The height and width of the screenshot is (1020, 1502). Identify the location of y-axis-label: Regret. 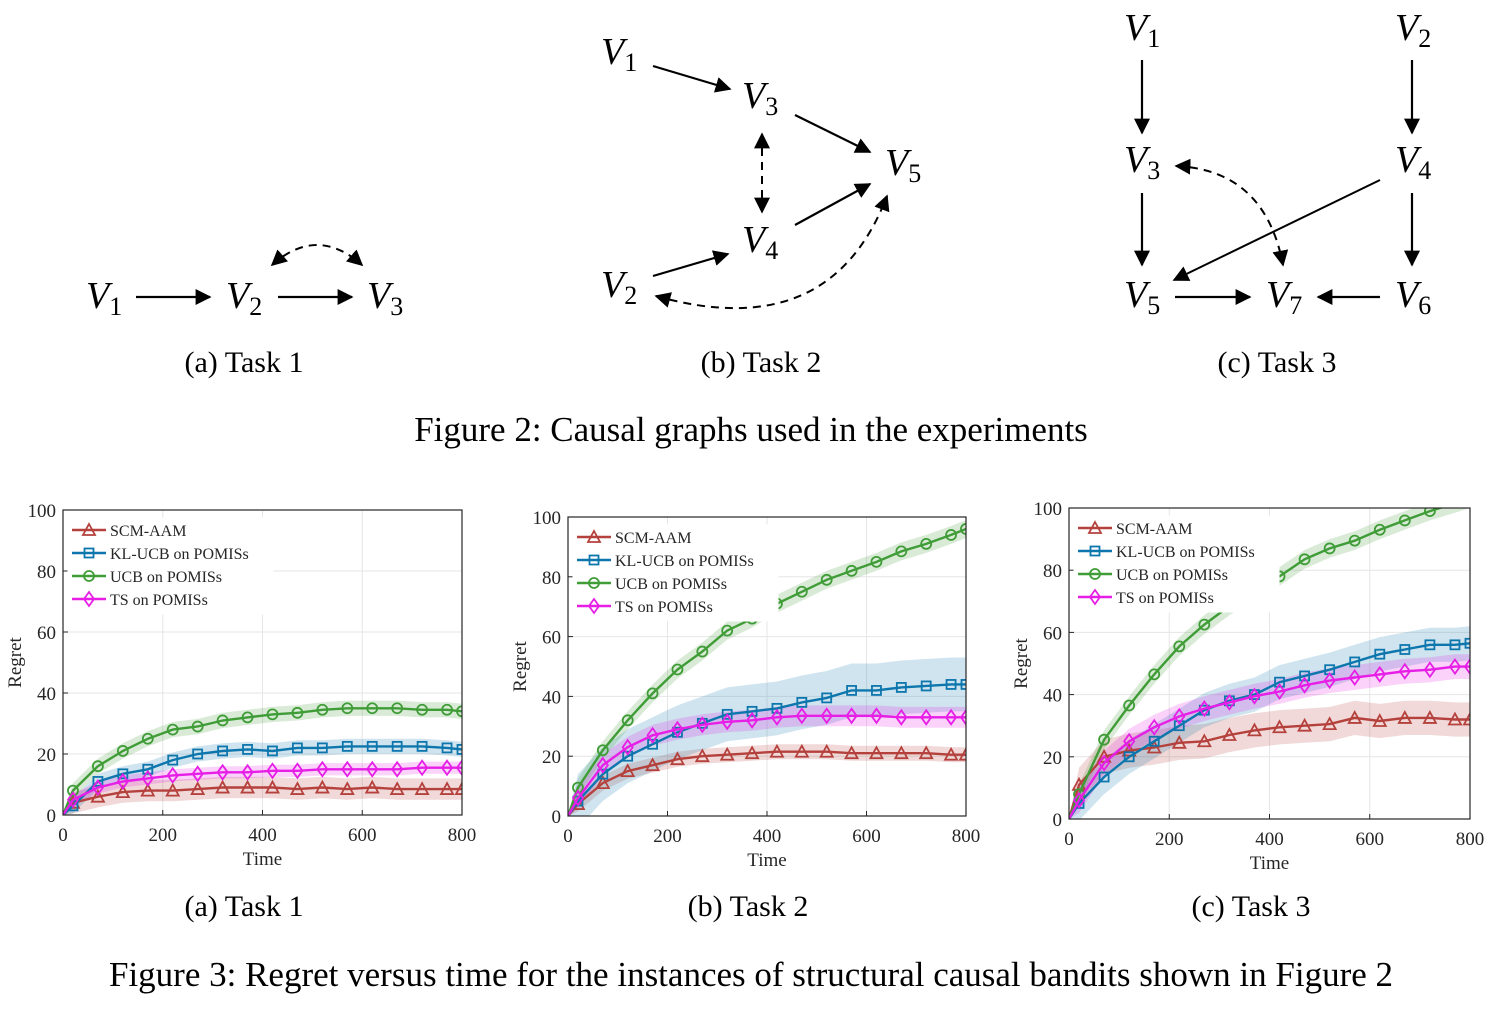
(1021, 662).